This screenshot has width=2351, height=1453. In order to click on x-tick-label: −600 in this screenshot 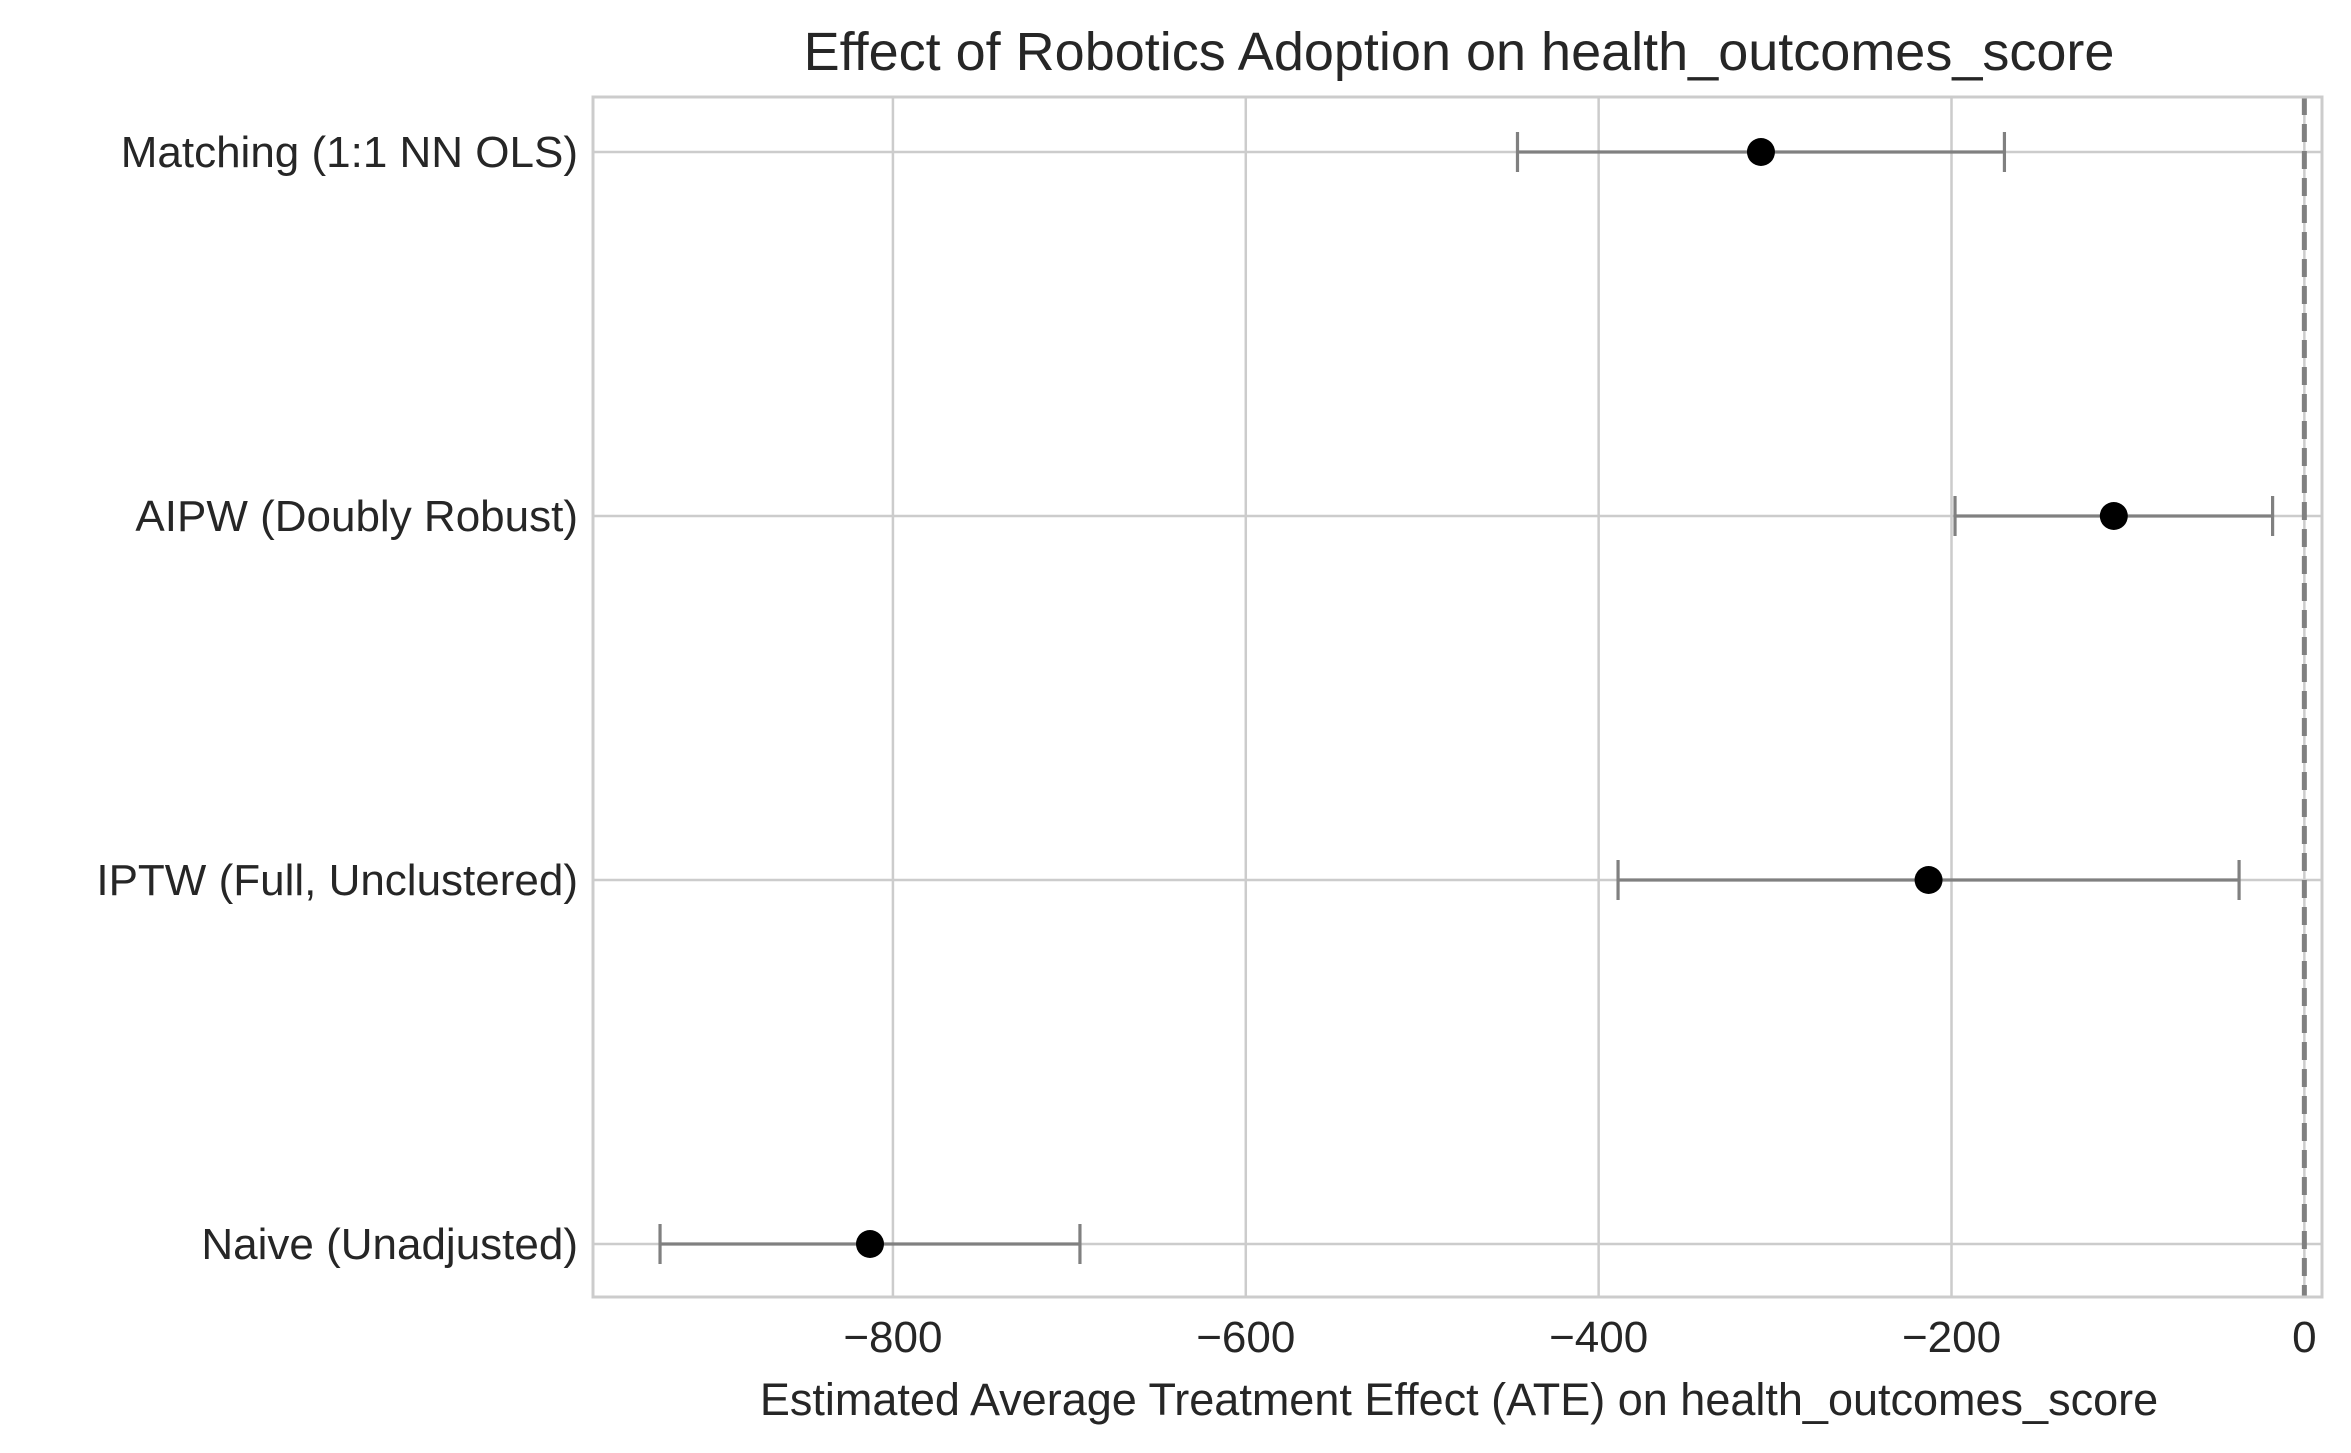, I will do `click(1245, 1337)`.